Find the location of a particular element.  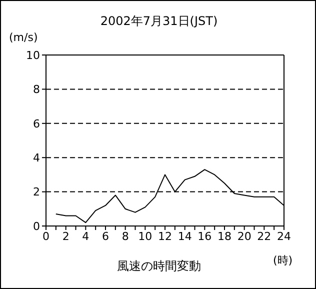

x-tick-label: 4 is located at coordinates (86, 236).